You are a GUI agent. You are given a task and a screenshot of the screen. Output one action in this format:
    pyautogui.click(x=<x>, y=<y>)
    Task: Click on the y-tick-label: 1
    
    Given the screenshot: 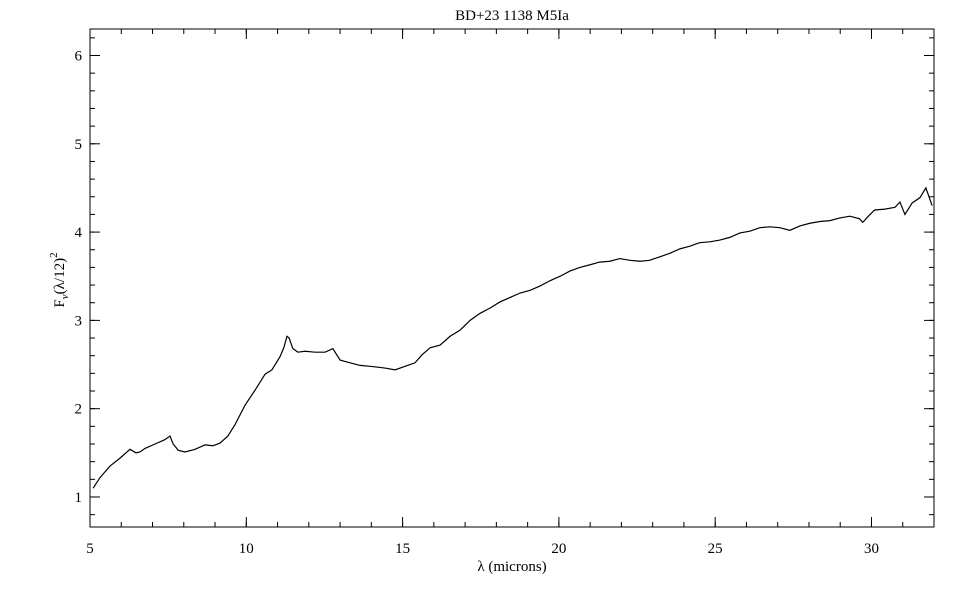 What is the action you would take?
    pyautogui.click(x=79, y=498)
    